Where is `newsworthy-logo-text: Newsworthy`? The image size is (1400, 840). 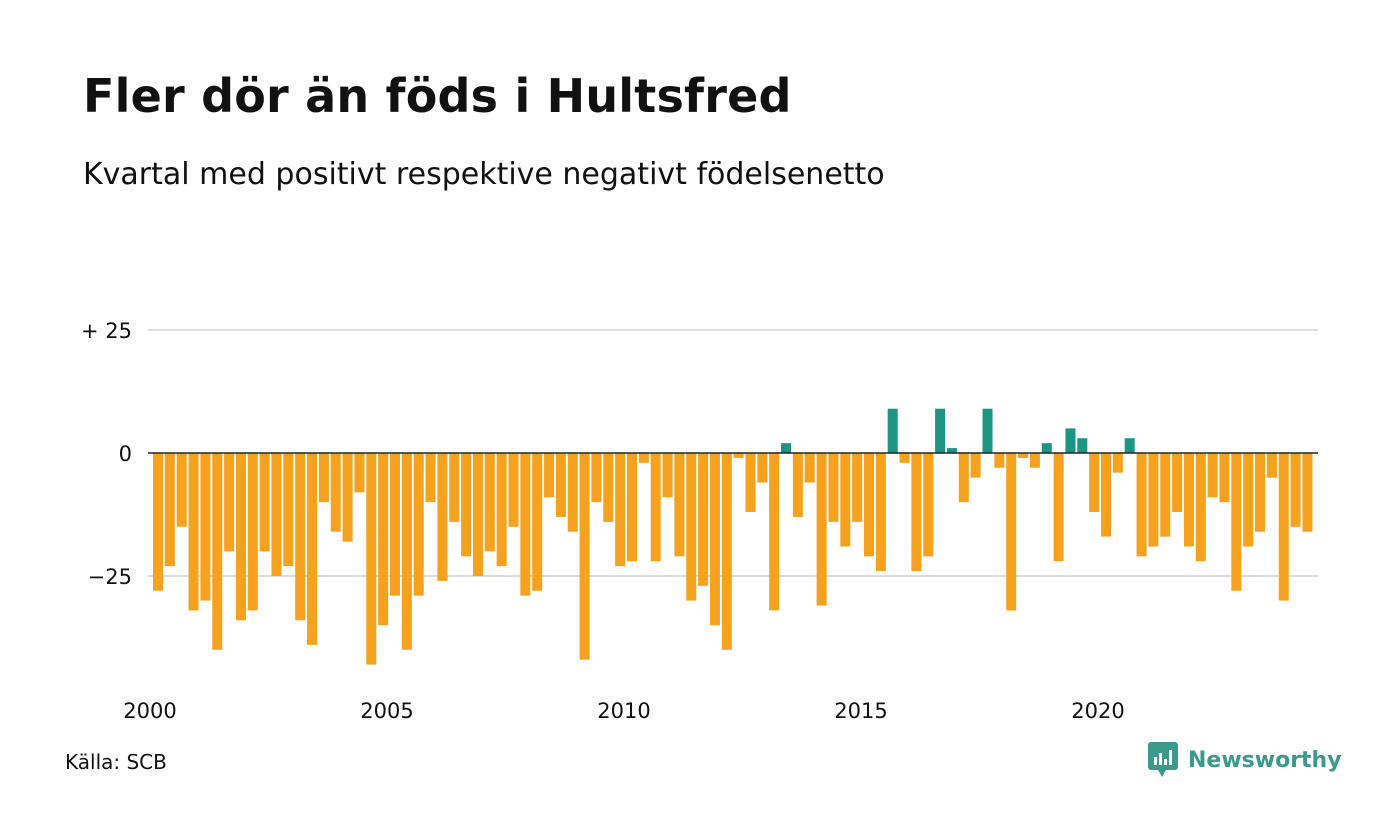
newsworthy-logo-text: Newsworthy is located at coordinates (1265, 760).